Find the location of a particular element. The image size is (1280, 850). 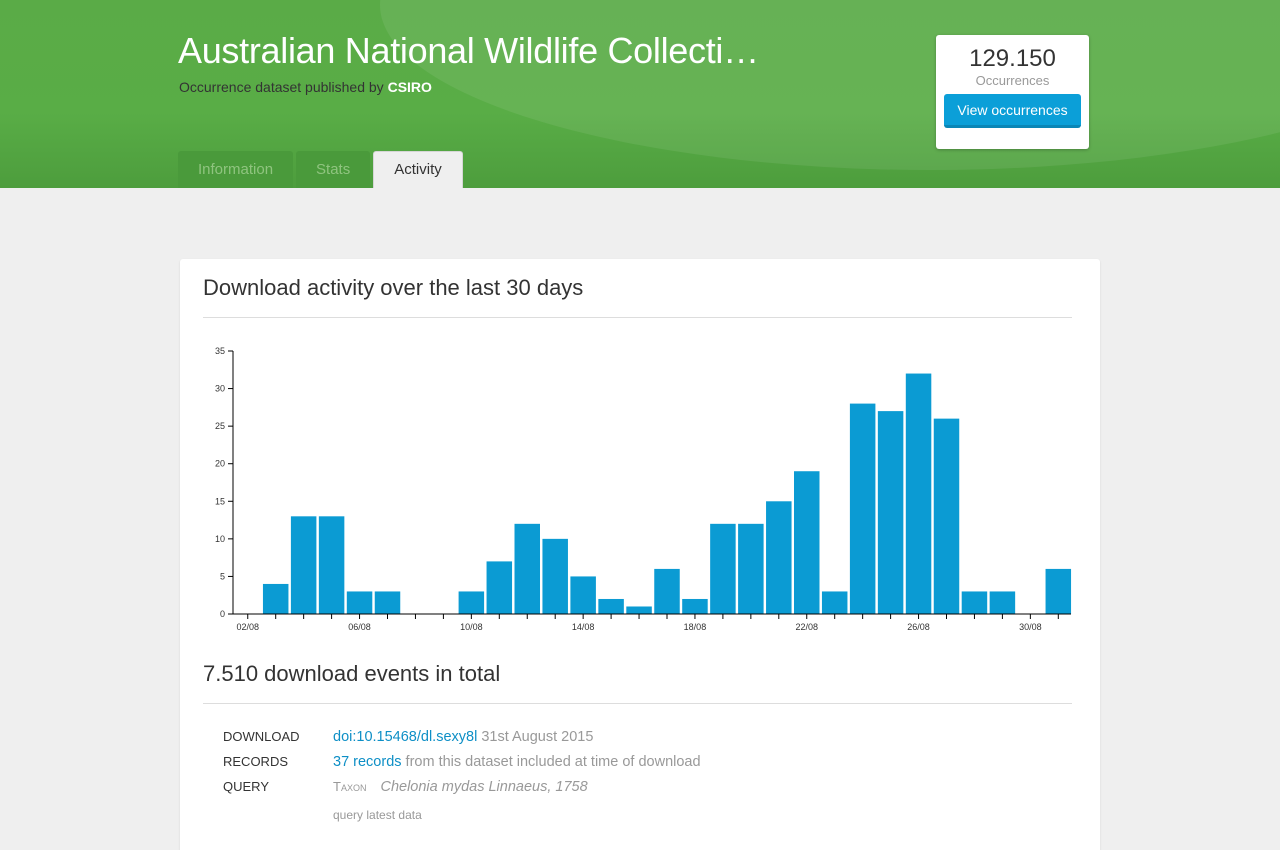

x-tick-label: 26/08 is located at coordinates (918, 627).